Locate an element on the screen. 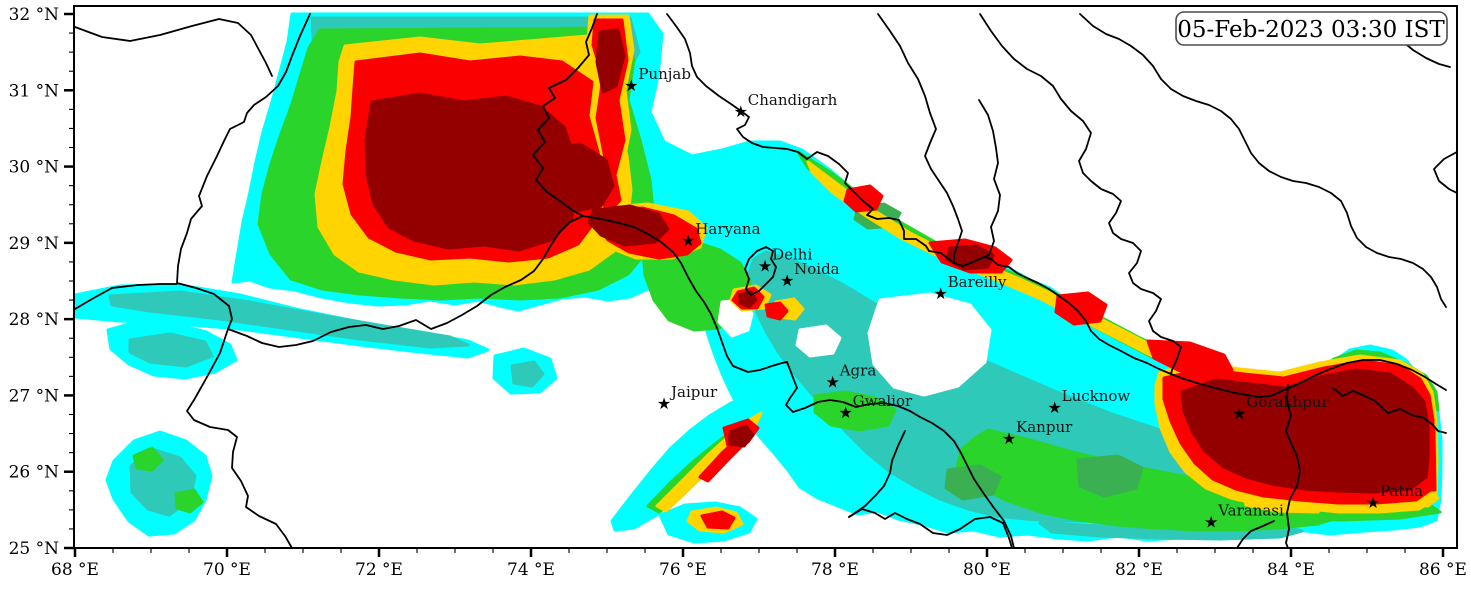 Image resolution: width=1471 pixels, height=591 pixels. city-label-bareilly: Bareilly is located at coordinates (977, 282).